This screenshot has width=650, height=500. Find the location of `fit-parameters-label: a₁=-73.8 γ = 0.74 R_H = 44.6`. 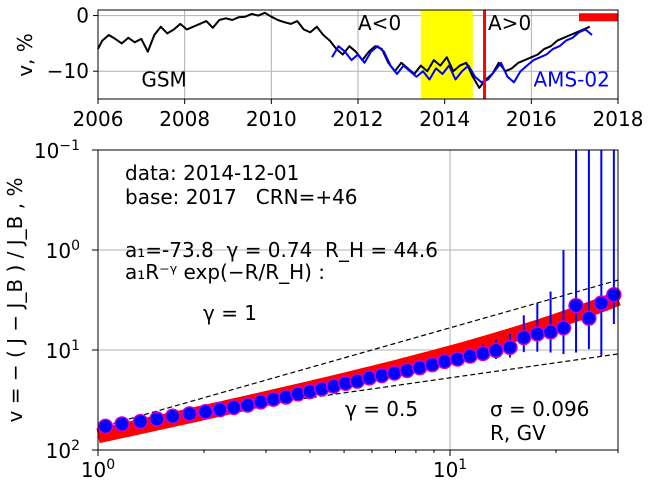

fit-parameters-label: a₁=-73.8 γ = 0.74 R_H = 44.6 is located at coordinates (281, 250).